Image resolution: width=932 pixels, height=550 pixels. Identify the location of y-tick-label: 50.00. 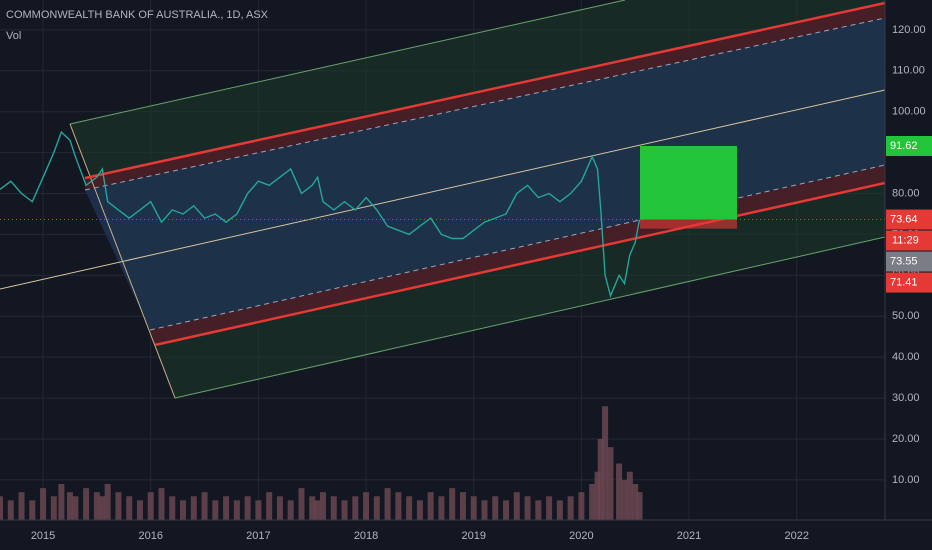
(906, 316).